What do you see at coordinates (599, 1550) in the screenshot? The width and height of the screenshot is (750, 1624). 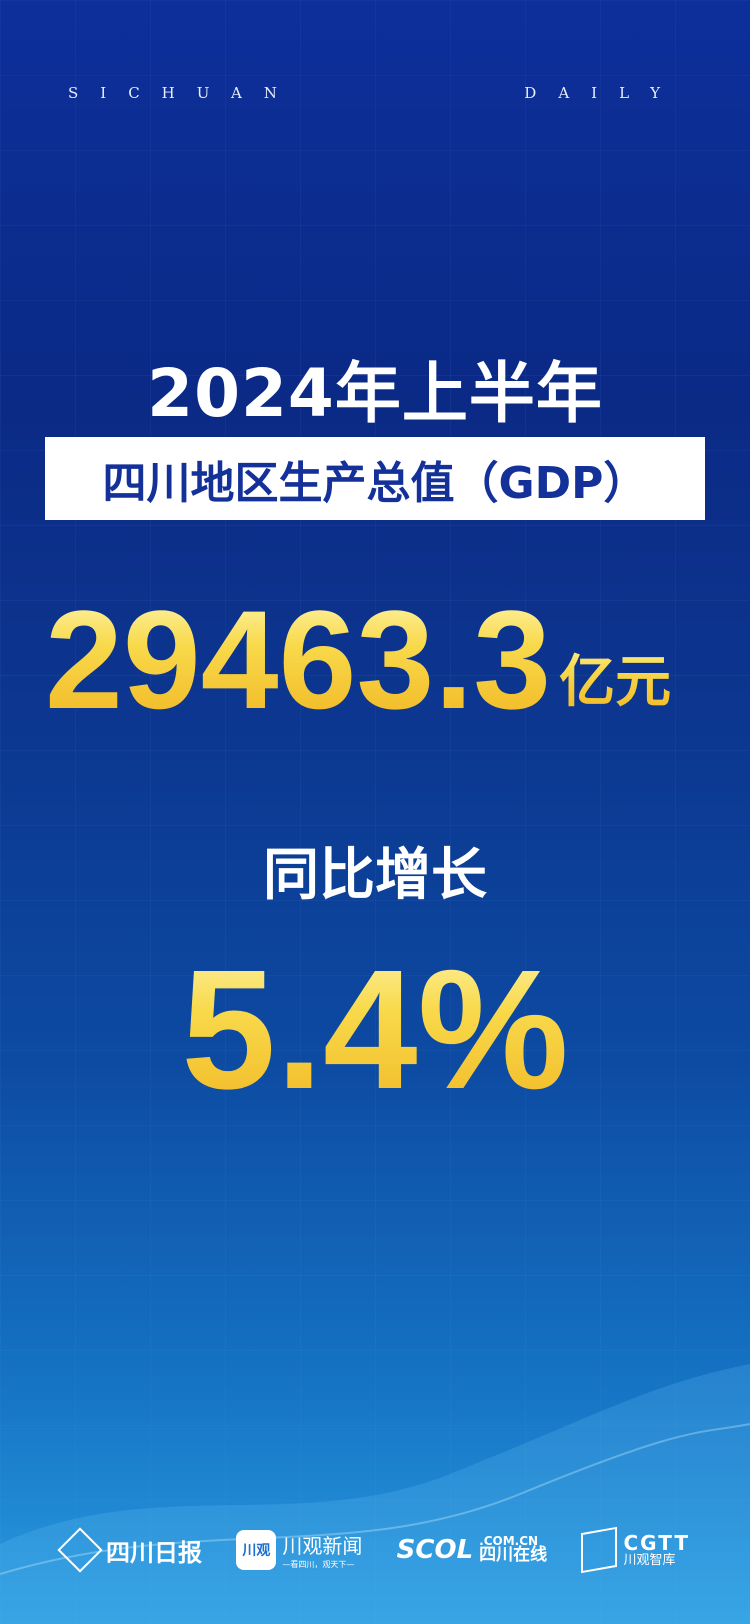 I see `cgtt-cube-icon` at bounding box center [599, 1550].